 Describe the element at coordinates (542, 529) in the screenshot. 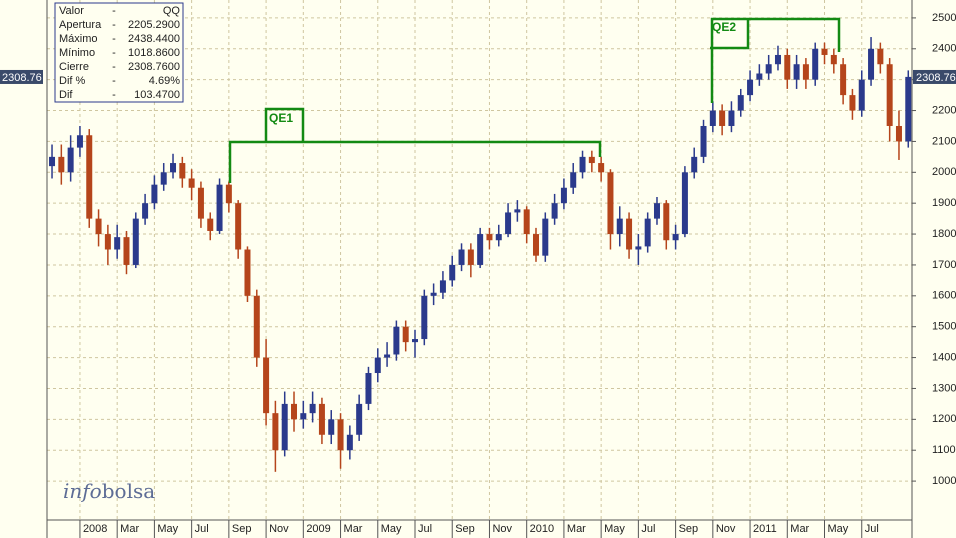

I see `x-tick-label: 2010` at that location.